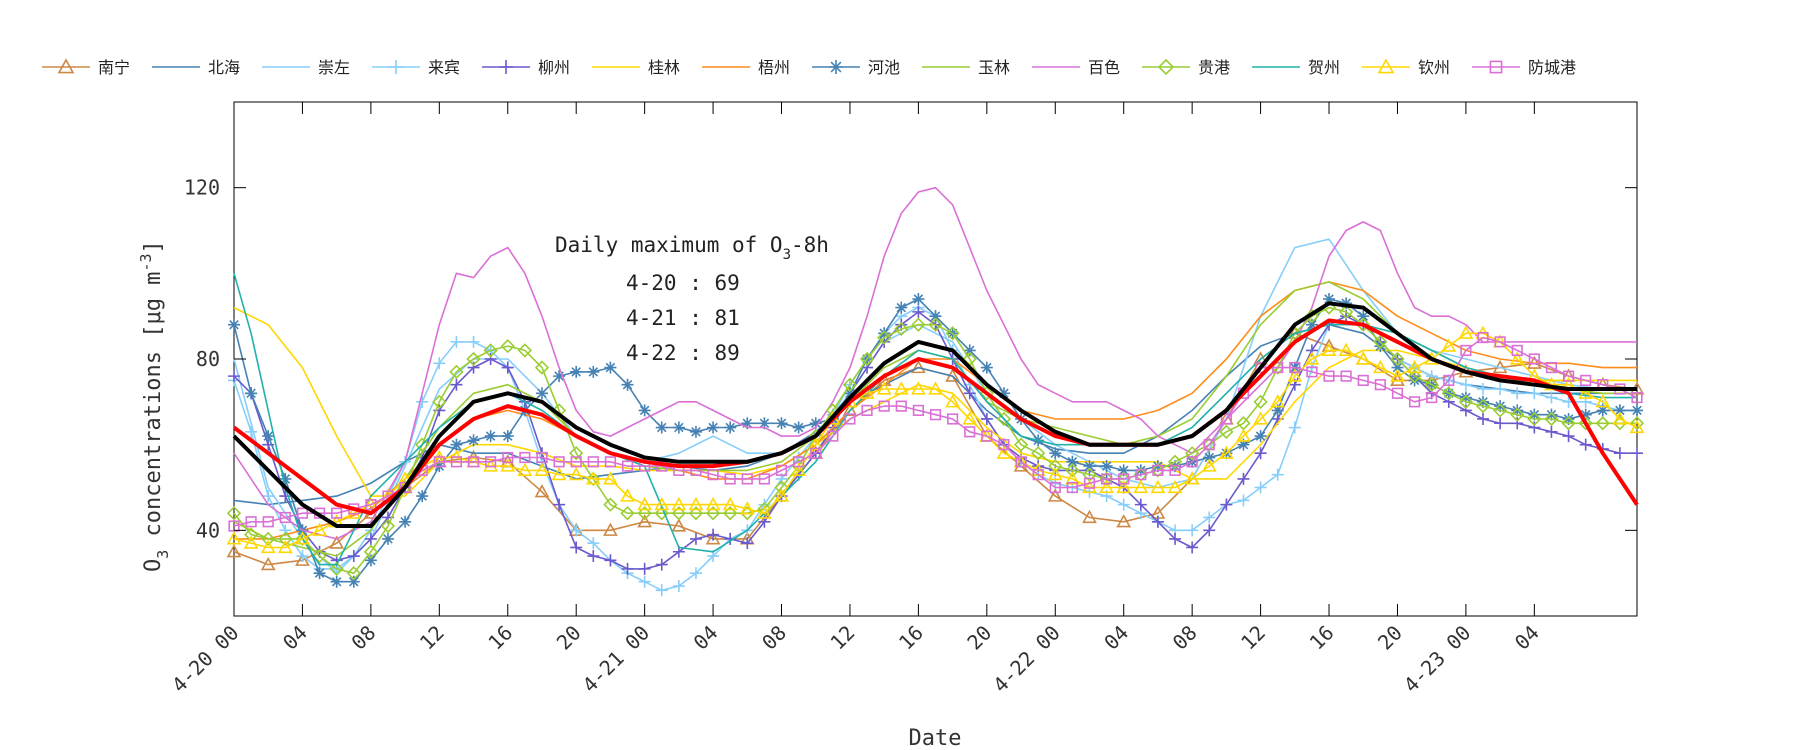 This screenshot has height=750, width=1800. I want to click on legend-item-河池: 河池, so click(856, 67).